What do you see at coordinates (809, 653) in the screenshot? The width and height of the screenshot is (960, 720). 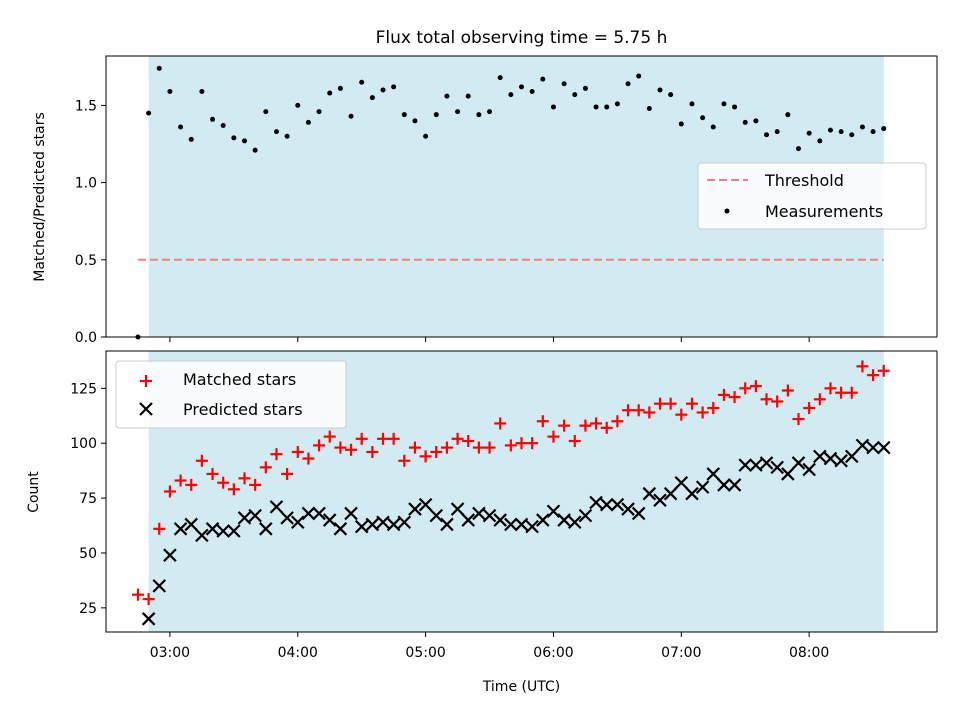 I see `bottom-xtick-label: 08:00` at bounding box center [809, 653].